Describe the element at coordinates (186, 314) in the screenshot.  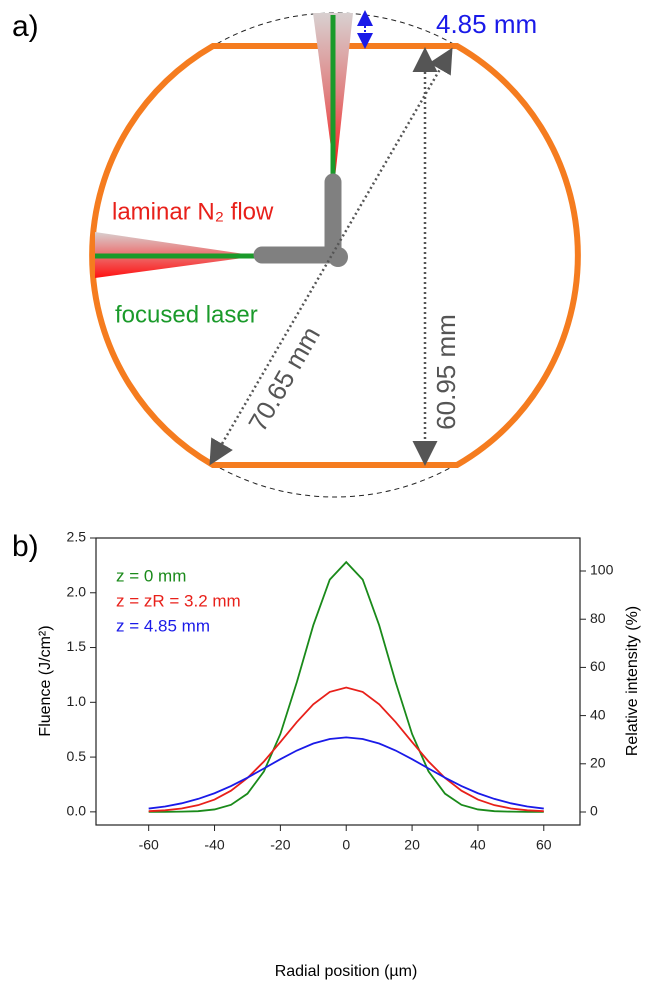
I see `laser-label: focused laser` at that location.